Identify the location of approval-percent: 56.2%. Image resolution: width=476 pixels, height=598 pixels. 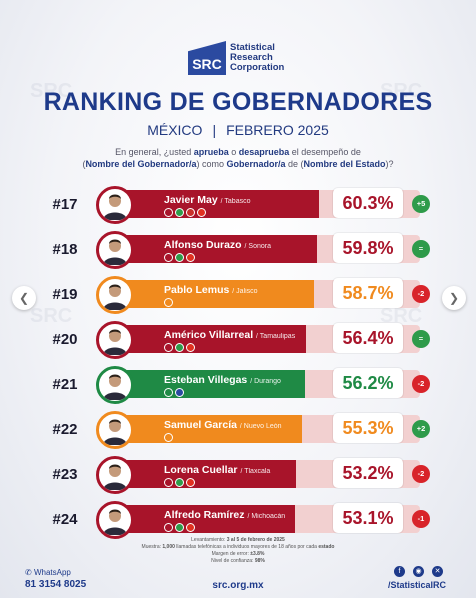
(368, 383).